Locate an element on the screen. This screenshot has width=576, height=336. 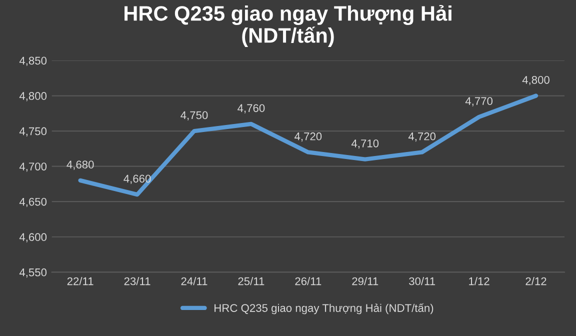
x-tick-label: 26/11 is located at coordinates (308, 281).